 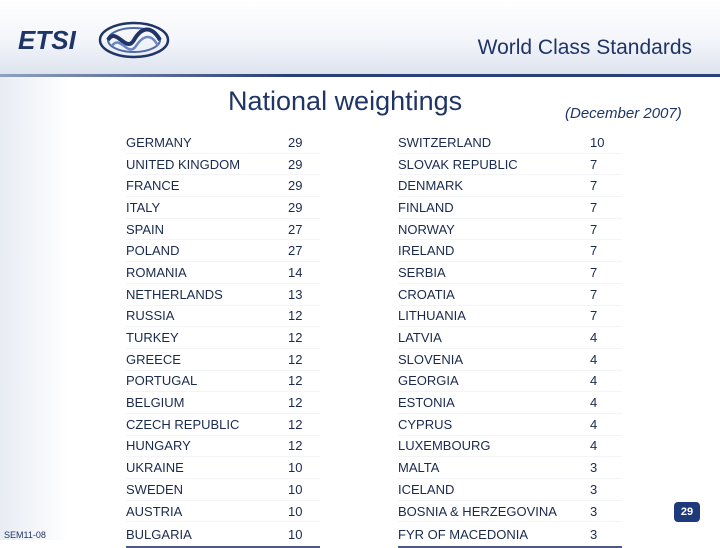 What do you see at coordinates (207, 229) in the screenshot?
I see `country-name: SPAIN` at bounding box center [207, 229].